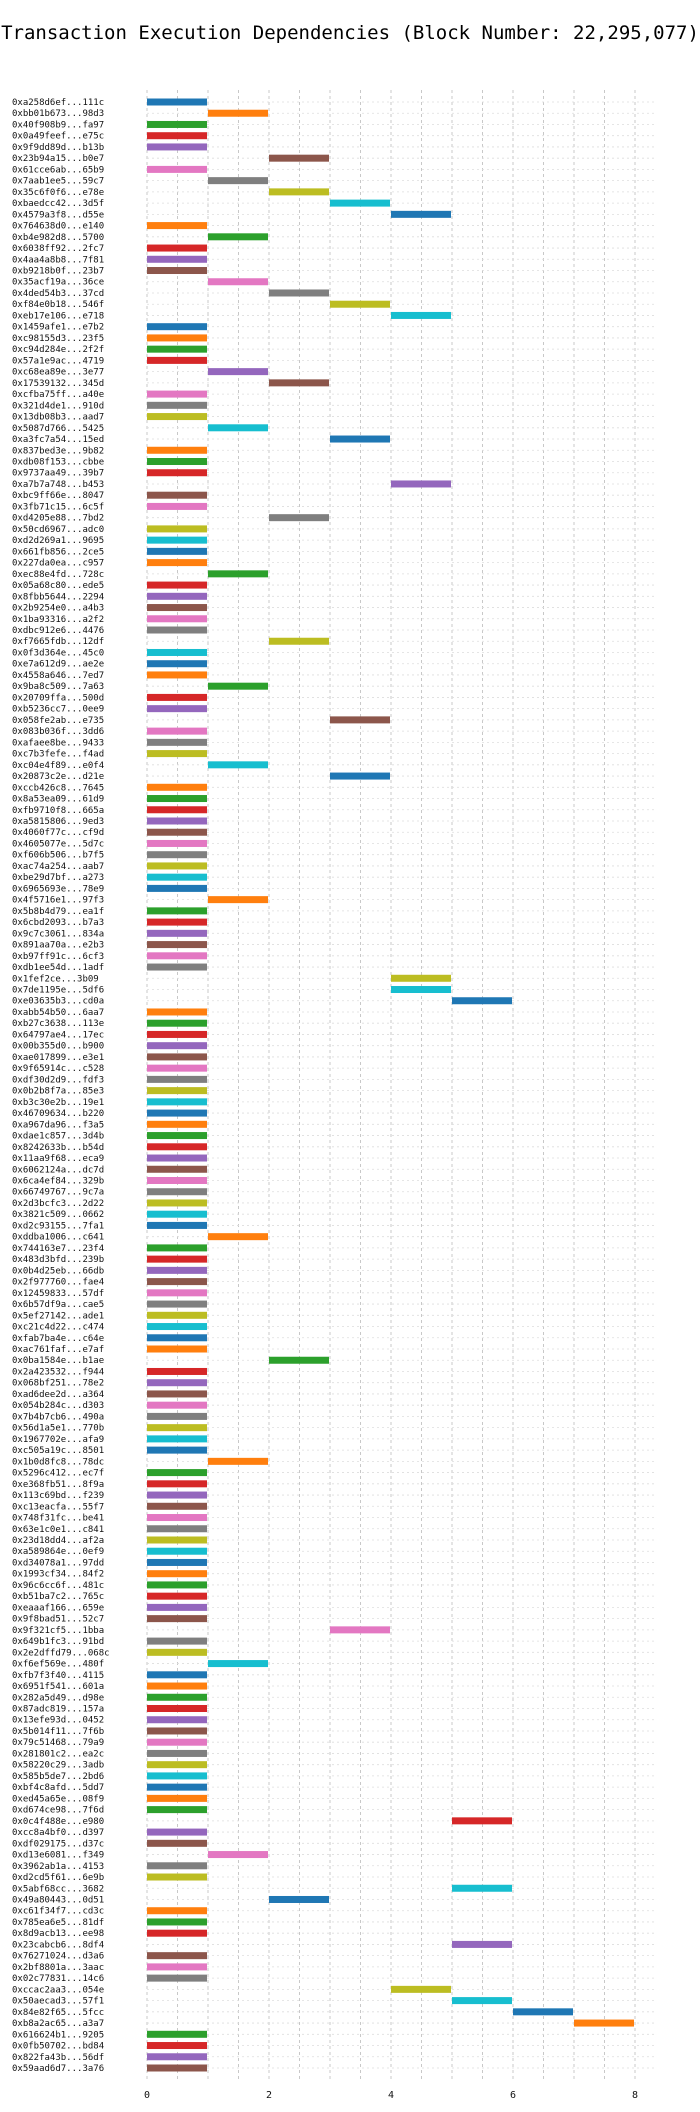  What do you see at coordinates (58, 1552) in the screenshot?
I see `y-tick-label: 0xa589864e...0ef9` at bounding box center [58, 1552].